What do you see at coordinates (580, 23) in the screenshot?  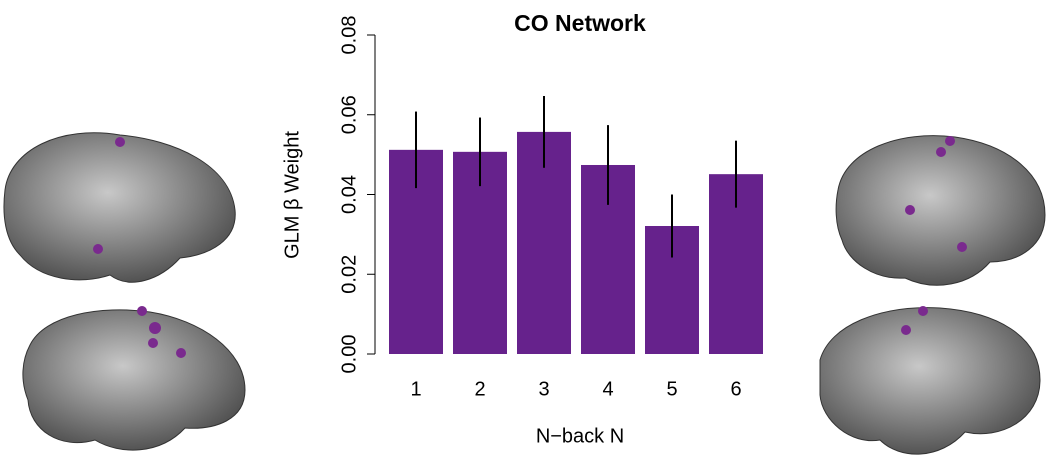 I see `chart-title: CO Network` at bounding box center [580, 23].